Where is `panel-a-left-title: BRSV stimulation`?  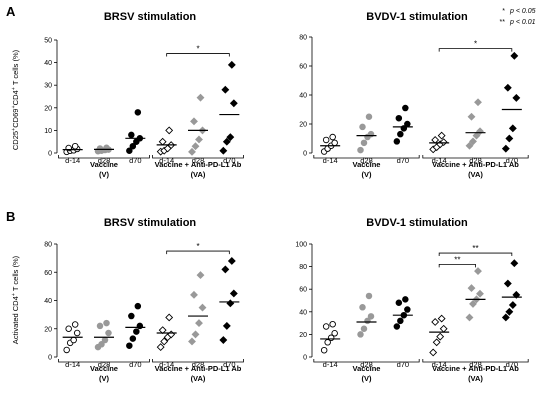 panel-a-left-title: BRSV stimulation is located at coordinates (150, 17).